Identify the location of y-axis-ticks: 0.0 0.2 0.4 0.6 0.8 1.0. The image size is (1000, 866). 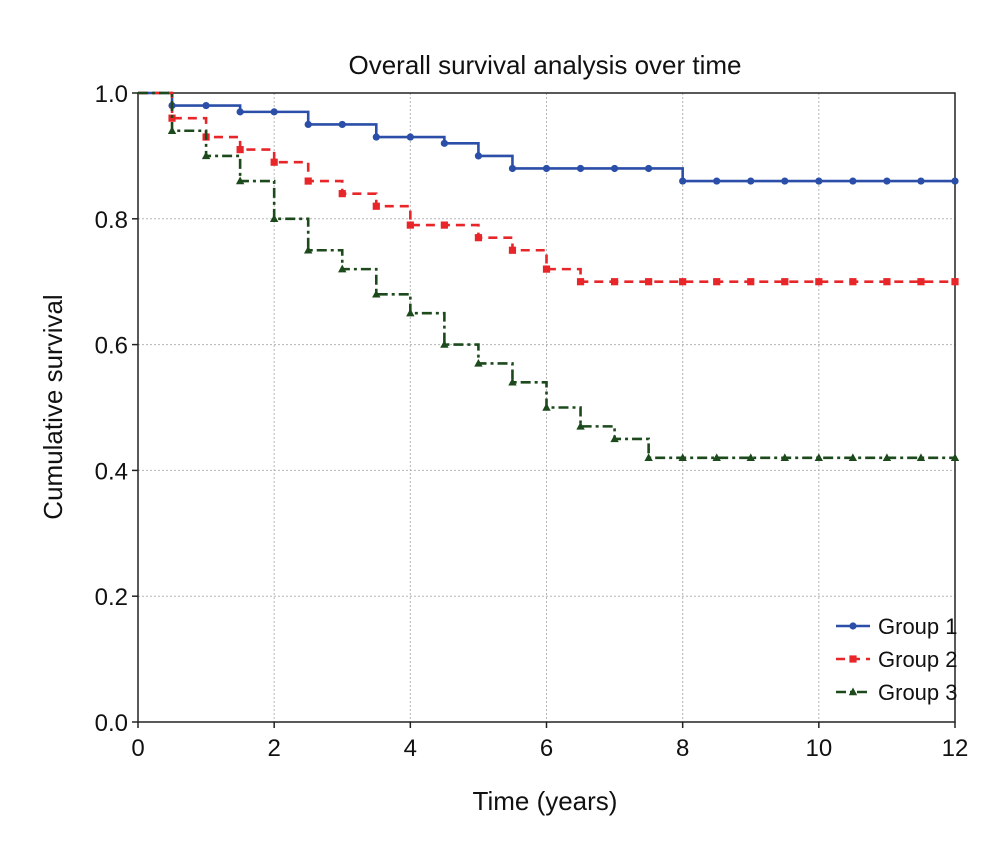
(116, 409).